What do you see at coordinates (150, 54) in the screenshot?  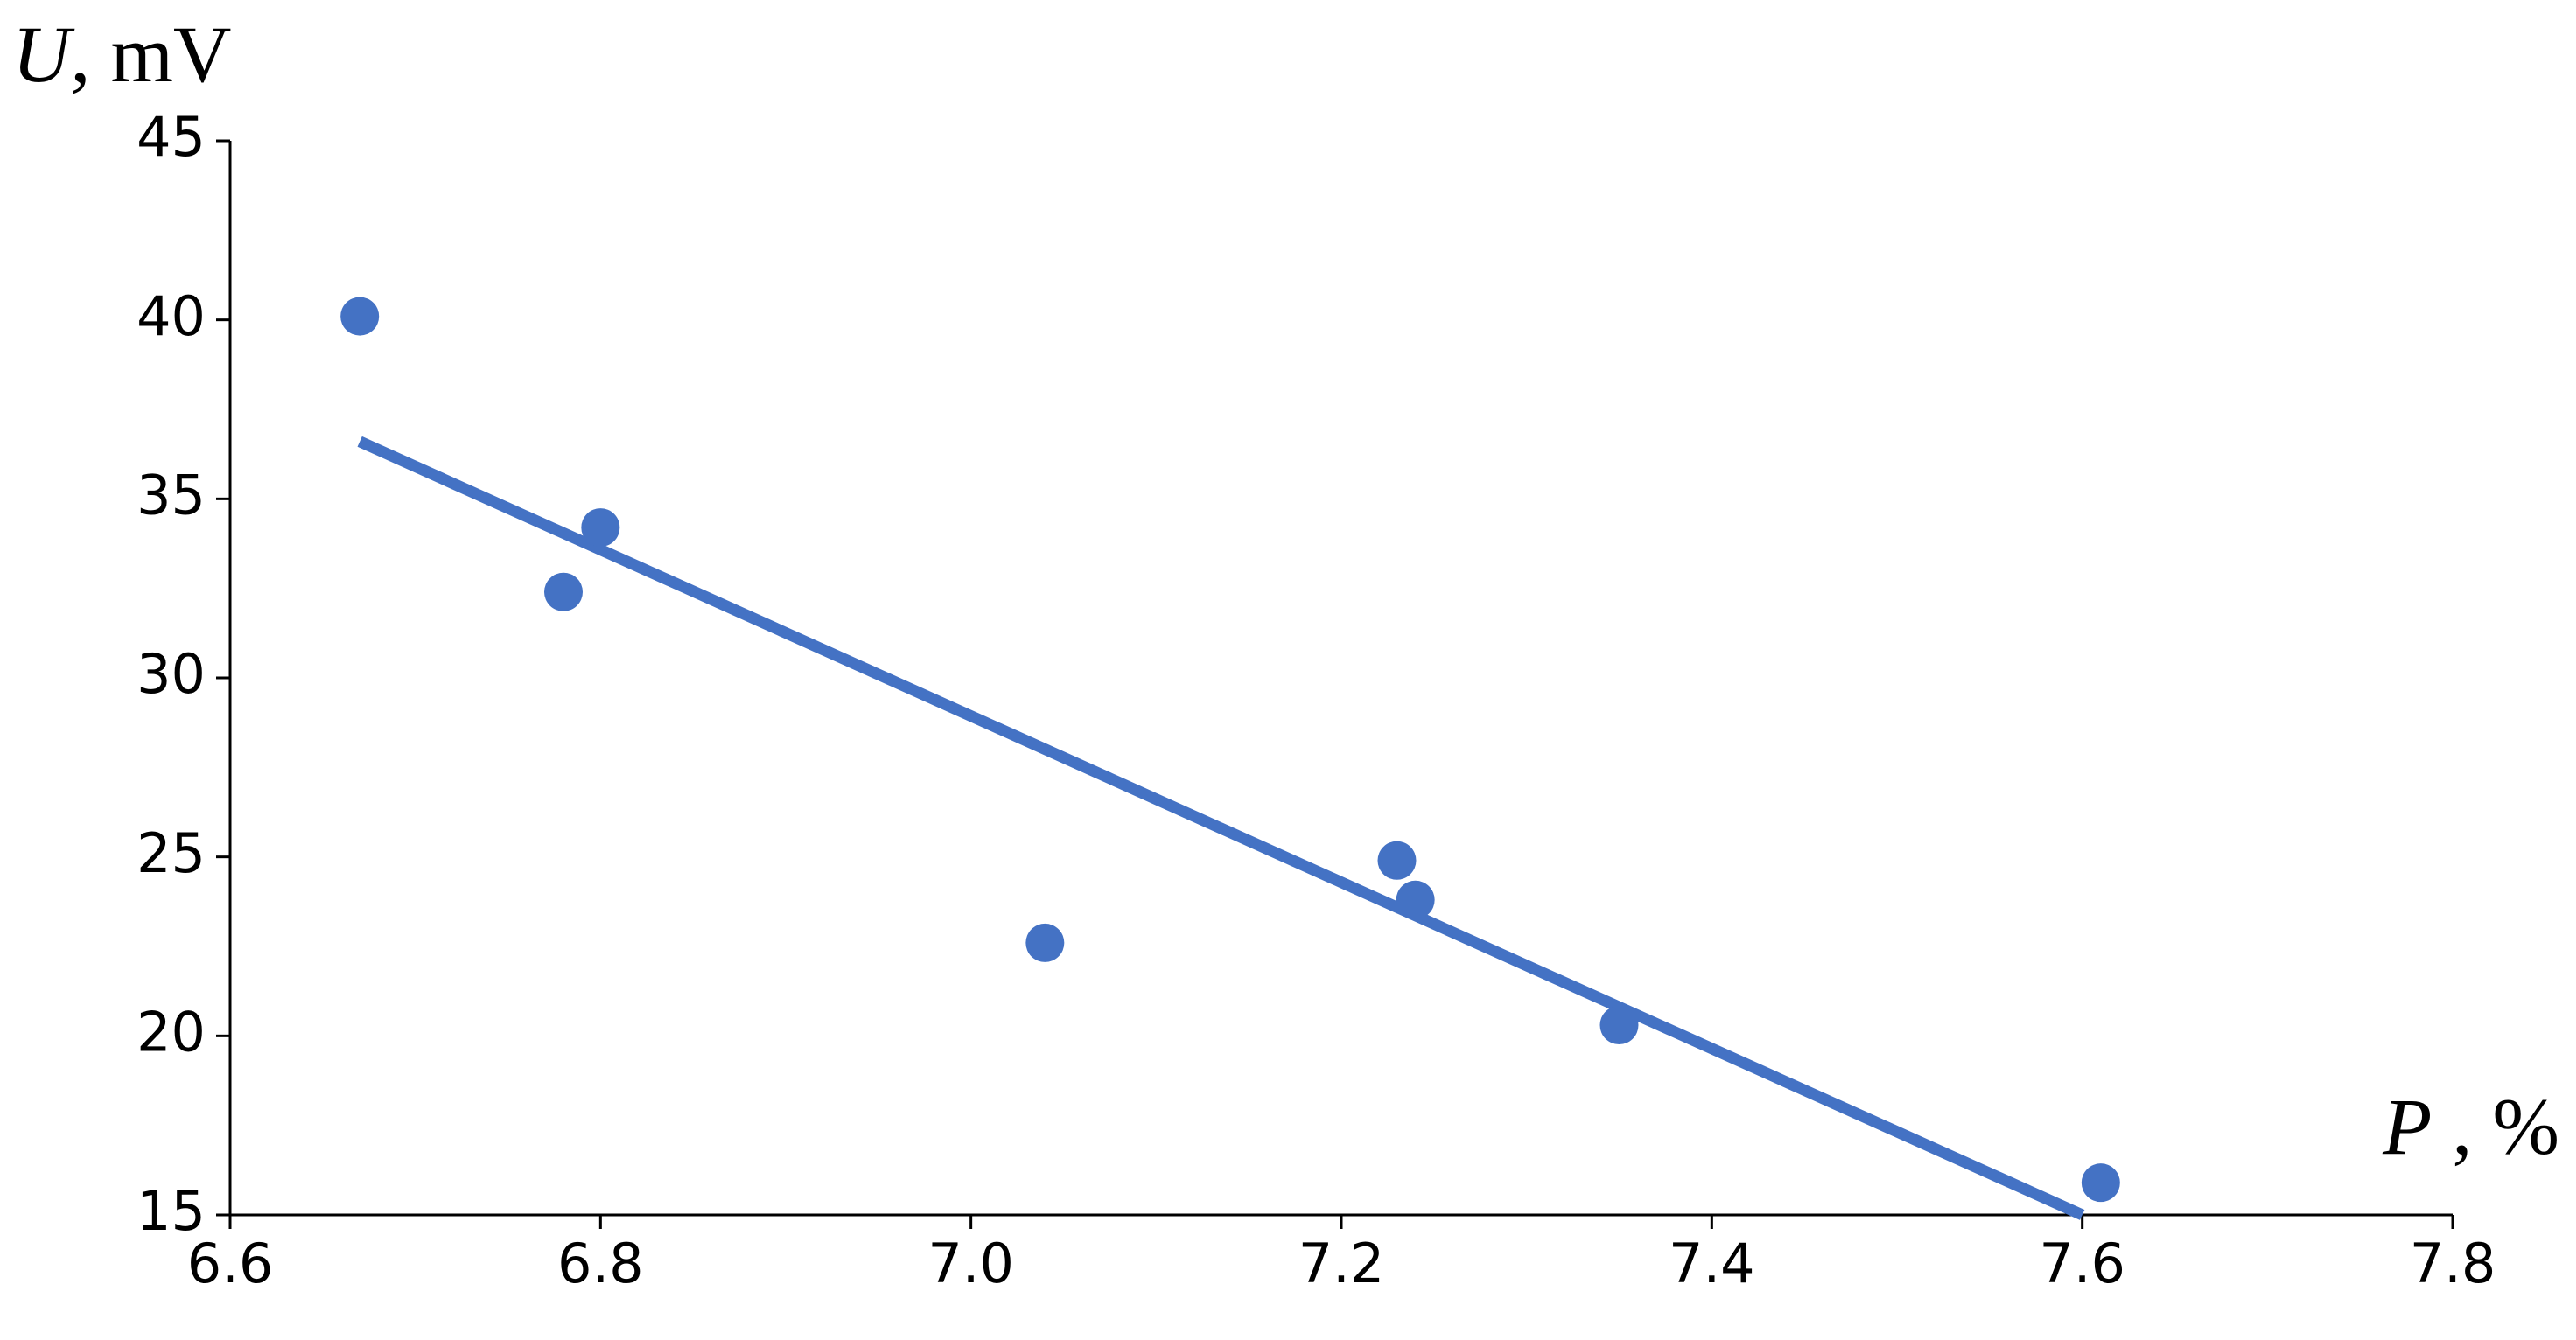 I see `y-label-unit: , mV` at bounding box center [150, 54].